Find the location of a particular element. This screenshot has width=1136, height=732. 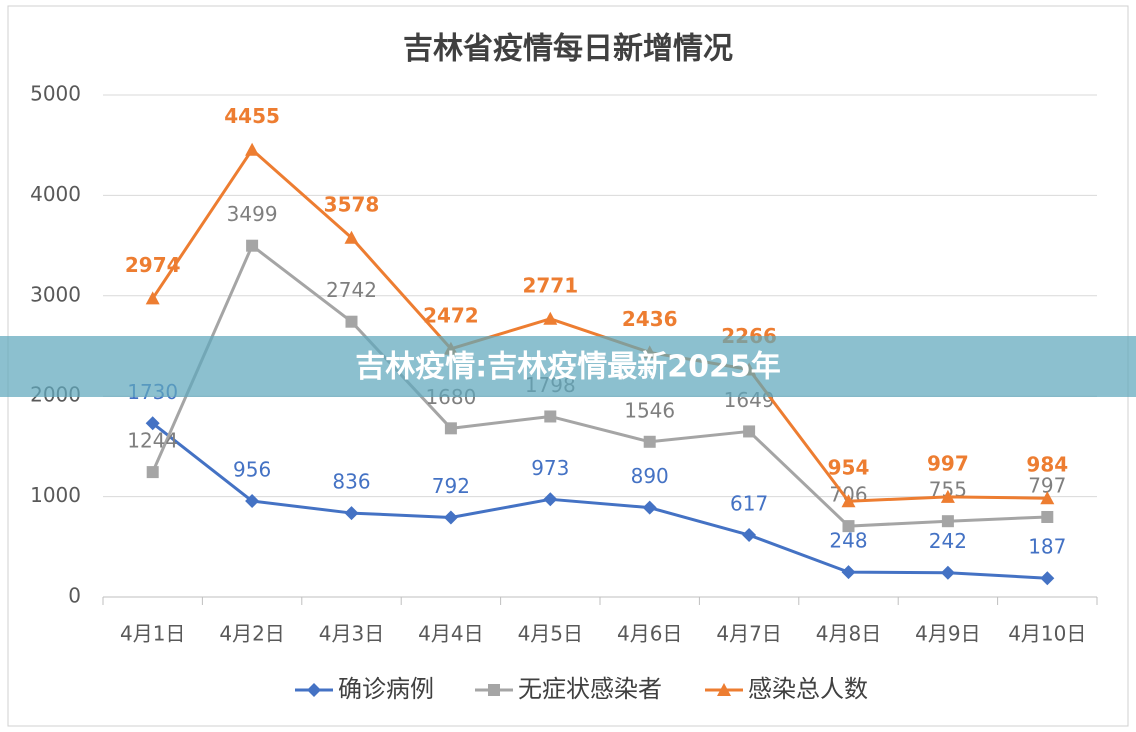

data-label: 1546 is located at coordinates (649, 410).